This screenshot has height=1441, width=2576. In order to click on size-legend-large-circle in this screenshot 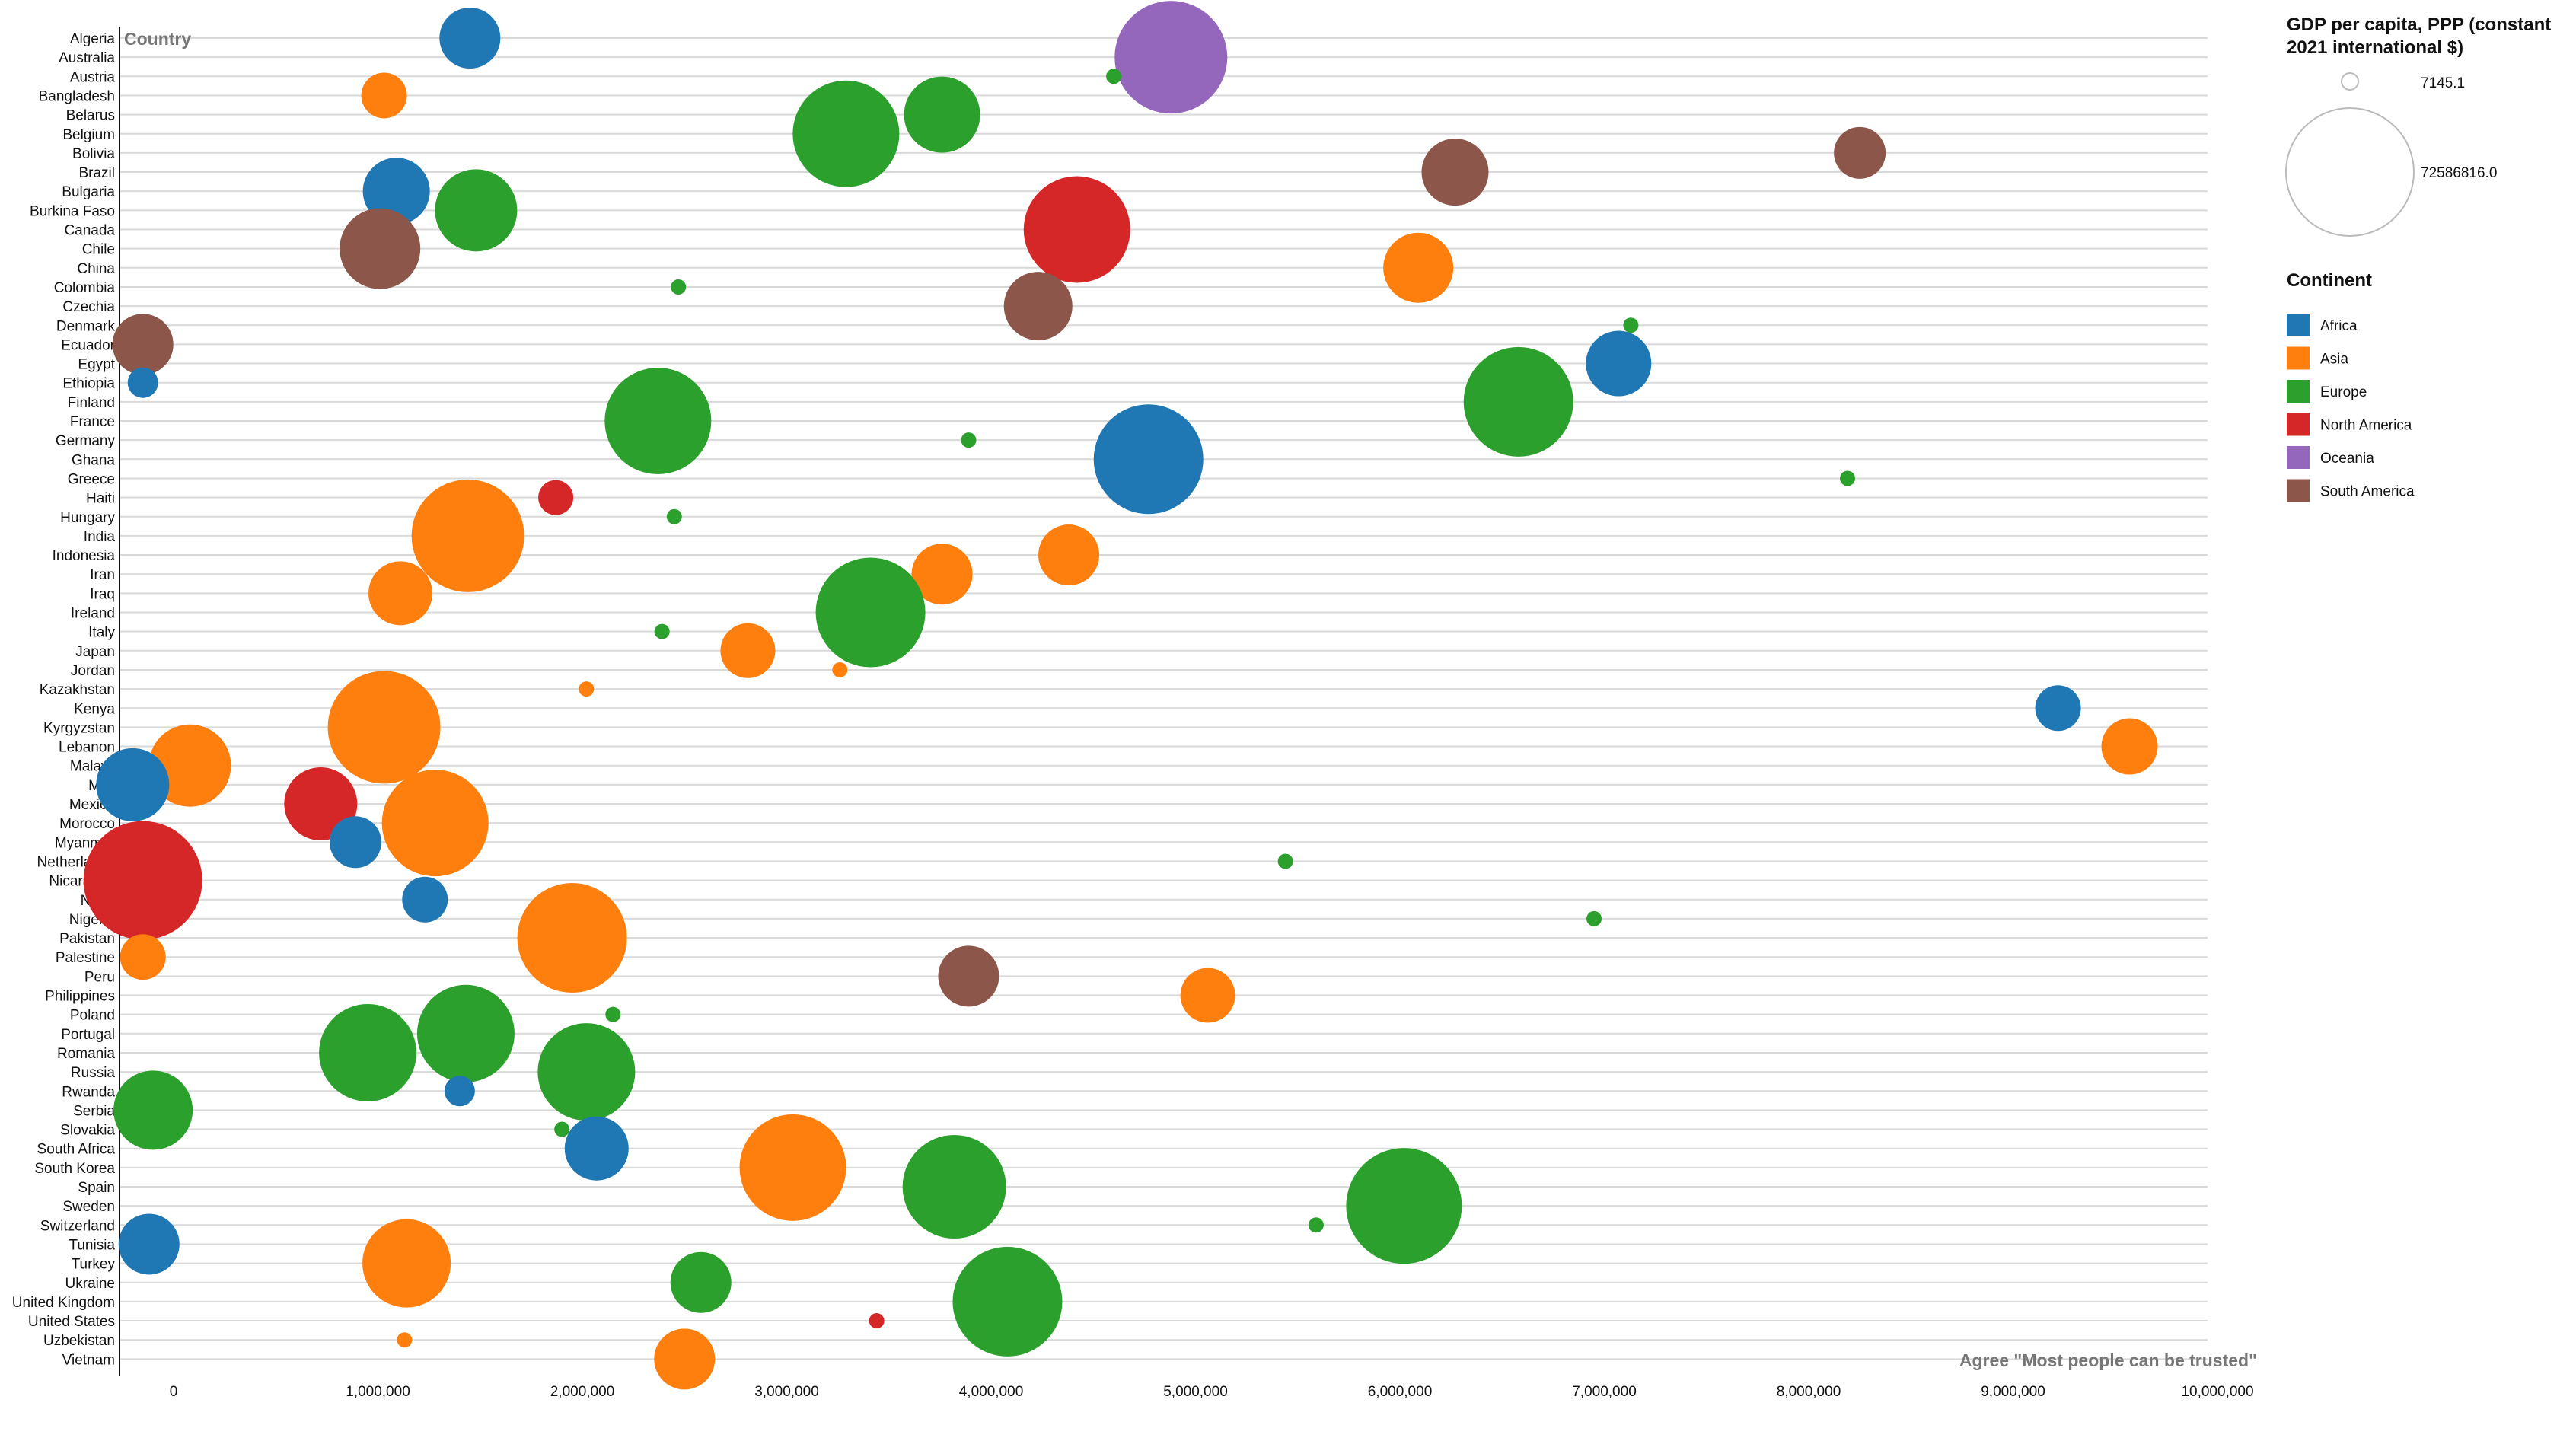, I will do `click(2350, 172)`.